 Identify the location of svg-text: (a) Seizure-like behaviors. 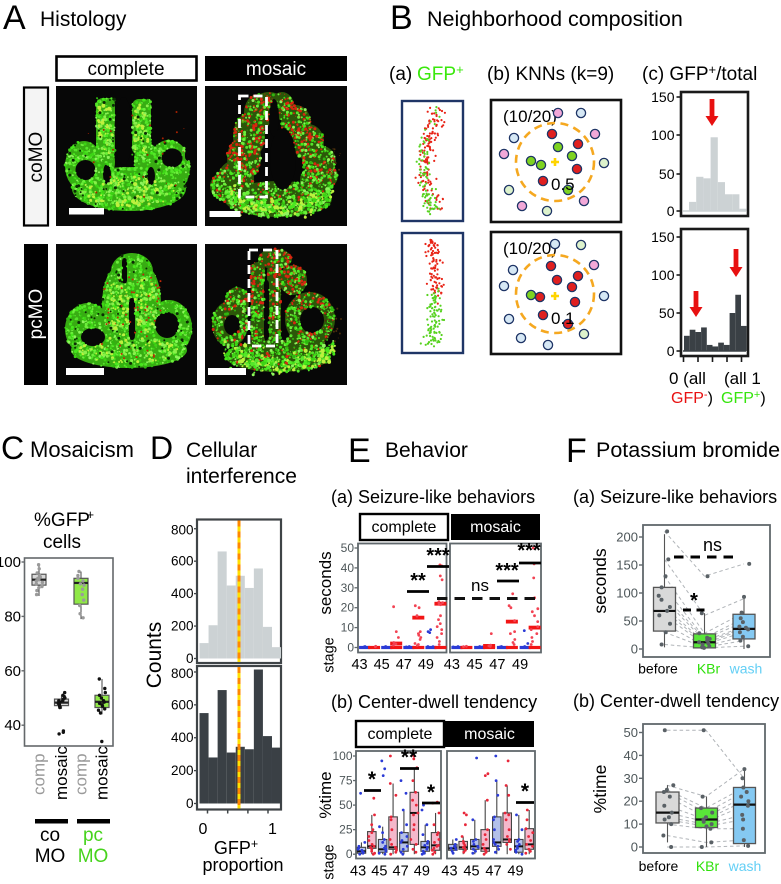
(675, 497).